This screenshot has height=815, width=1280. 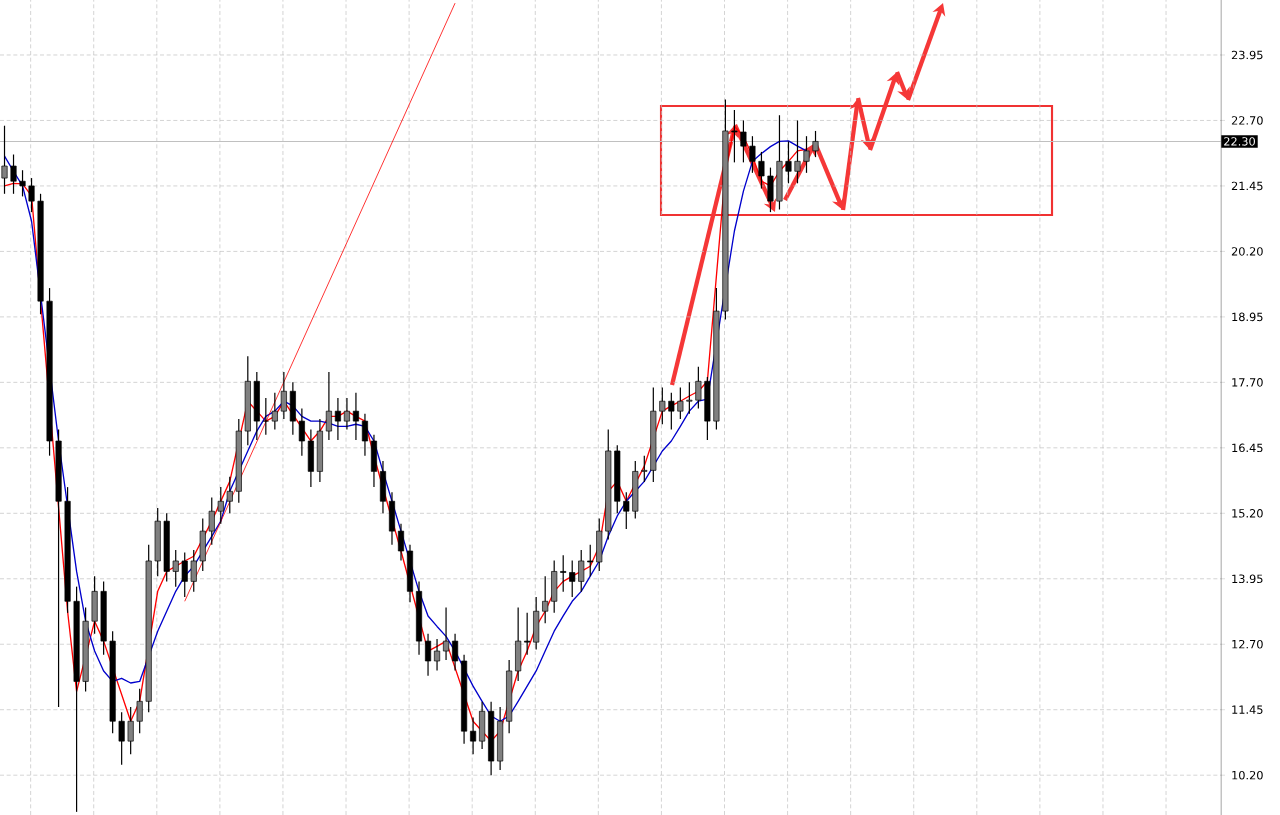 I want to click on y-tick-label: 13.95, so click(x=1247, y=579).